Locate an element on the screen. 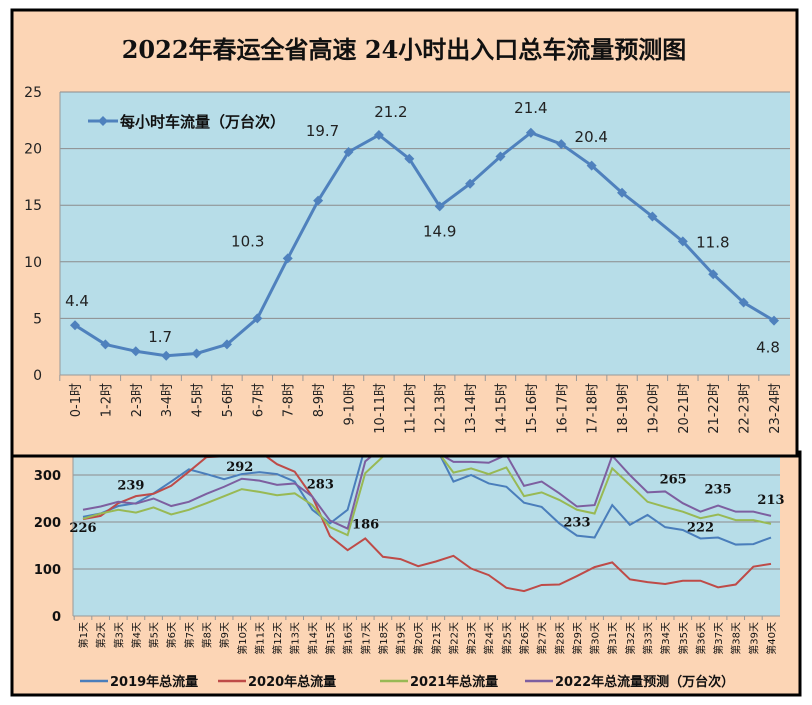  x-tick-label: 第12天 is located at coordinates (277, 638).